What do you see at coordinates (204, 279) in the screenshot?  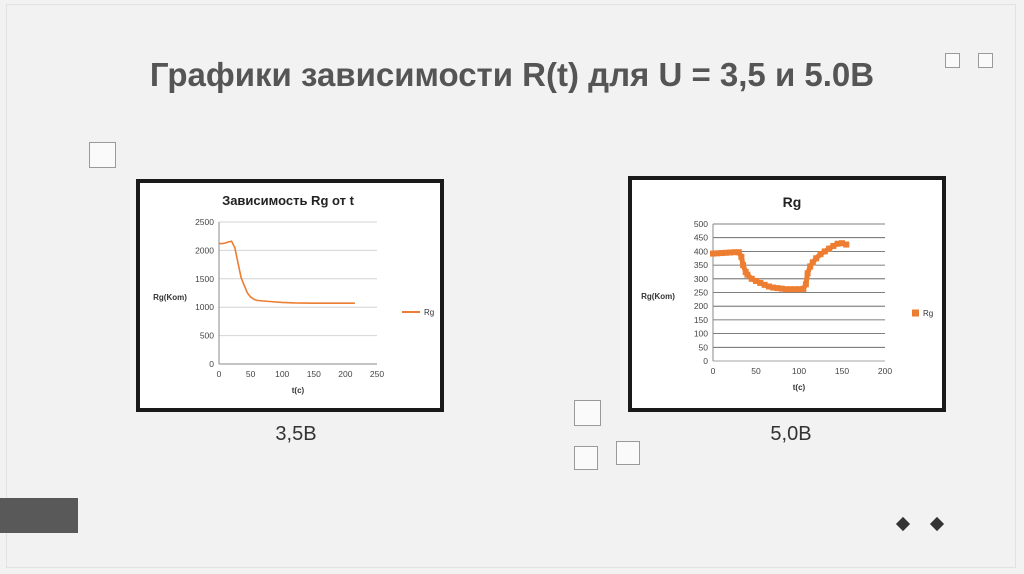 I see `y-tick-label: 1500` at bounding box center [204, 279].